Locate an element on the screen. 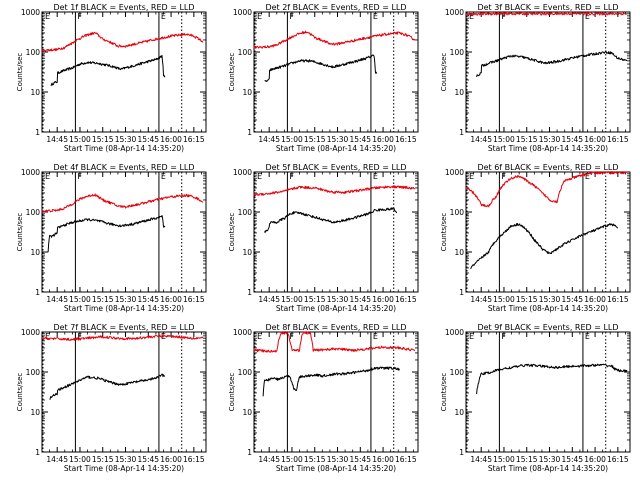 This screenshot has height=480, width=640. panel-title: Det 6f BLACK = Events, RED = LLD is located at coordinates (547, 167).